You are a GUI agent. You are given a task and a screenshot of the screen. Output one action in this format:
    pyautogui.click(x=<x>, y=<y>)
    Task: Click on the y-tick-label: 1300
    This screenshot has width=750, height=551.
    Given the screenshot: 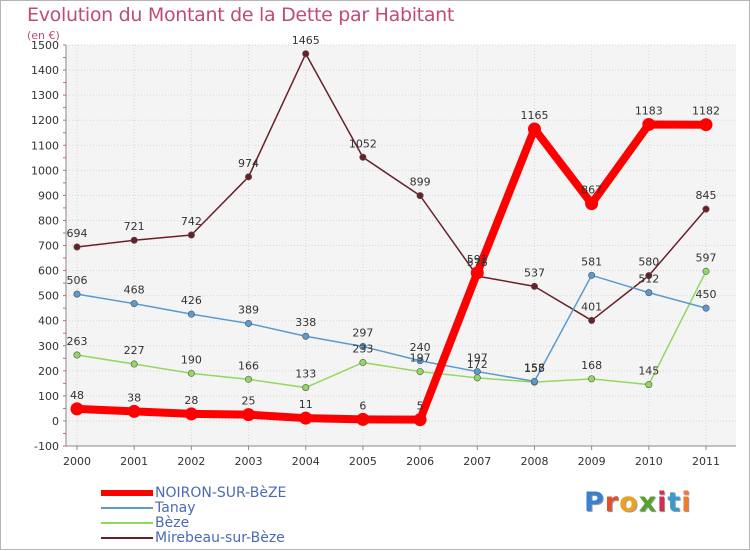 What is the action you would take?
    pyautogui.click(x=45, y=95)
    